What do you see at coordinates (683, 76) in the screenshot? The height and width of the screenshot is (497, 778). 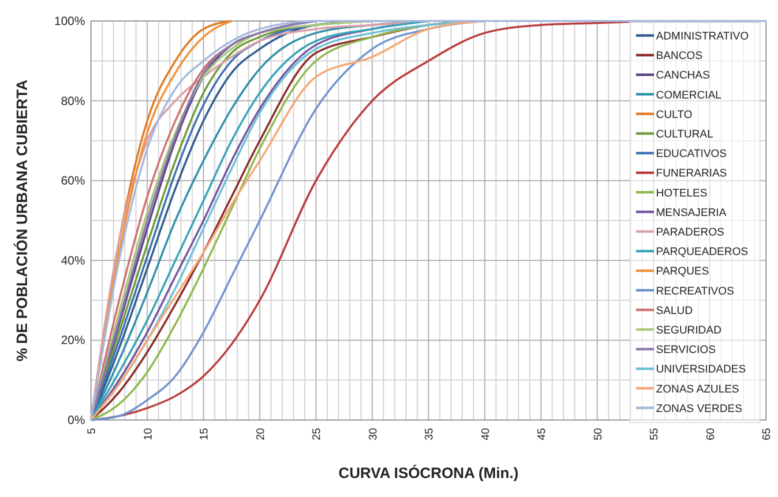 I see `legend-label: CANCHAS` at bounding box center [683, 76].